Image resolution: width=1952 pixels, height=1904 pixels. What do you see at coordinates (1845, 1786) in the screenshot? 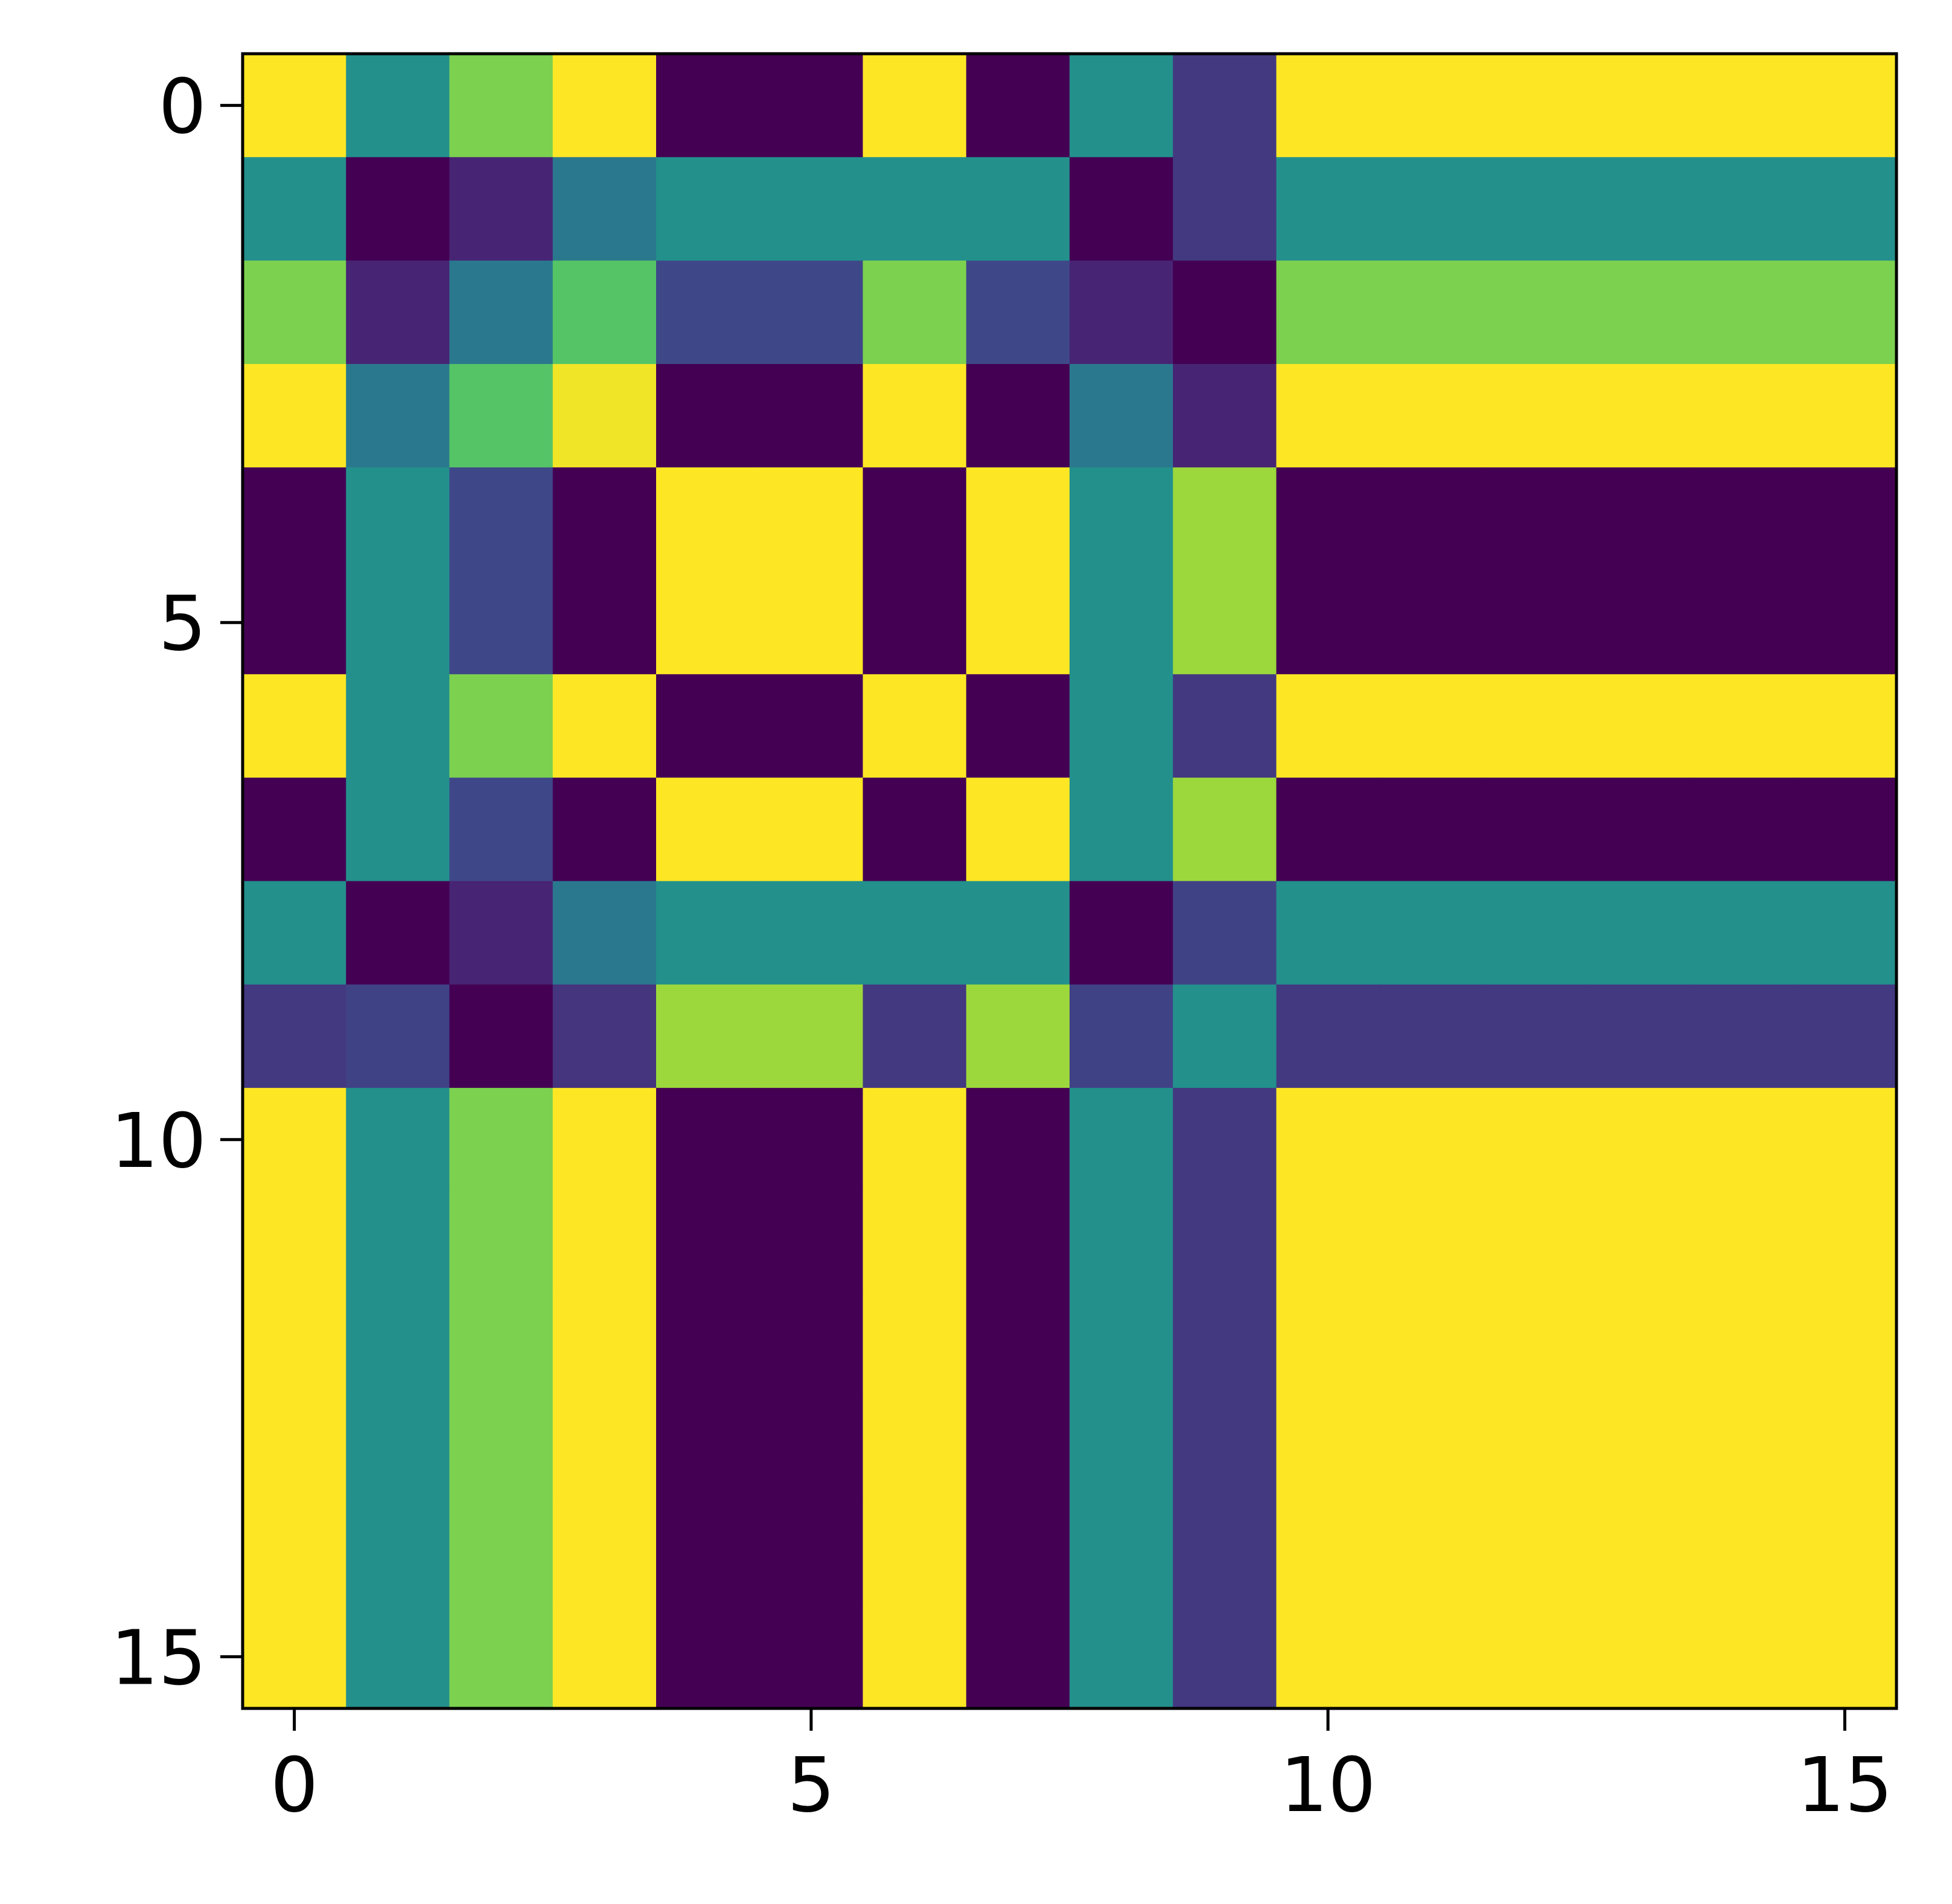
I see `x-tick-label: 15` at bounding box center [1845, 1786].